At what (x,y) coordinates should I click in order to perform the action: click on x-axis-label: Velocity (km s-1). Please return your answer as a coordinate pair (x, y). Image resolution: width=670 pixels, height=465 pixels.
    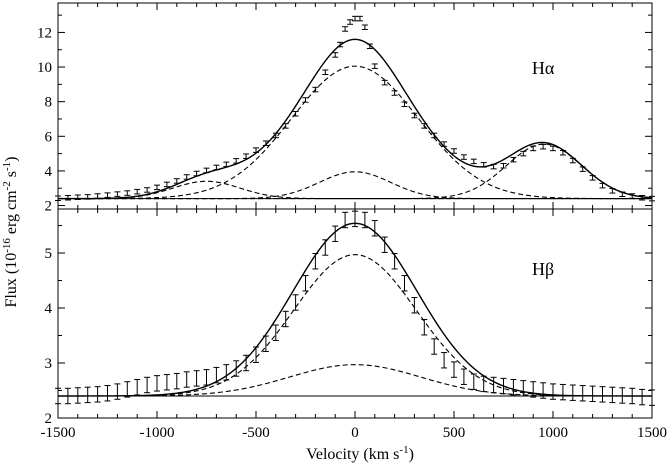
    Looking at the image, I should click on (360, 453).